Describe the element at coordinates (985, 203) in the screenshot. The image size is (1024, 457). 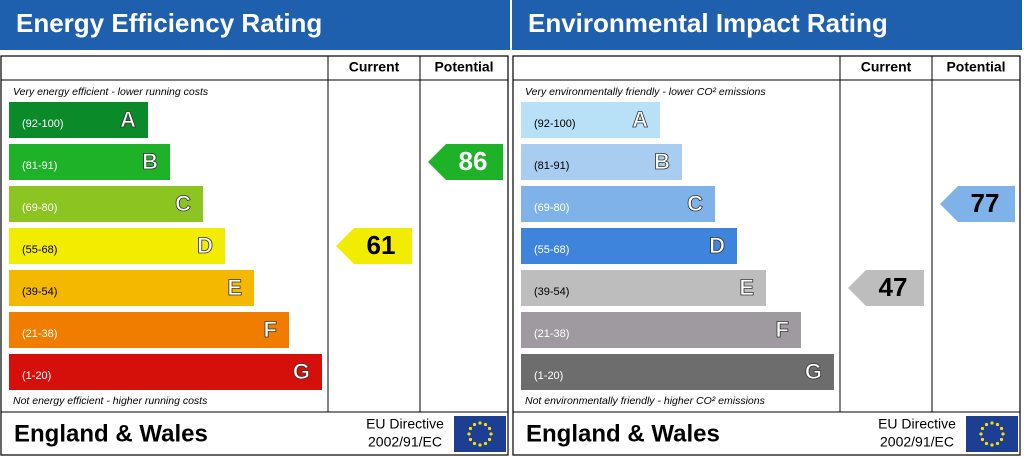
I see `rating-value: 77` at that location.